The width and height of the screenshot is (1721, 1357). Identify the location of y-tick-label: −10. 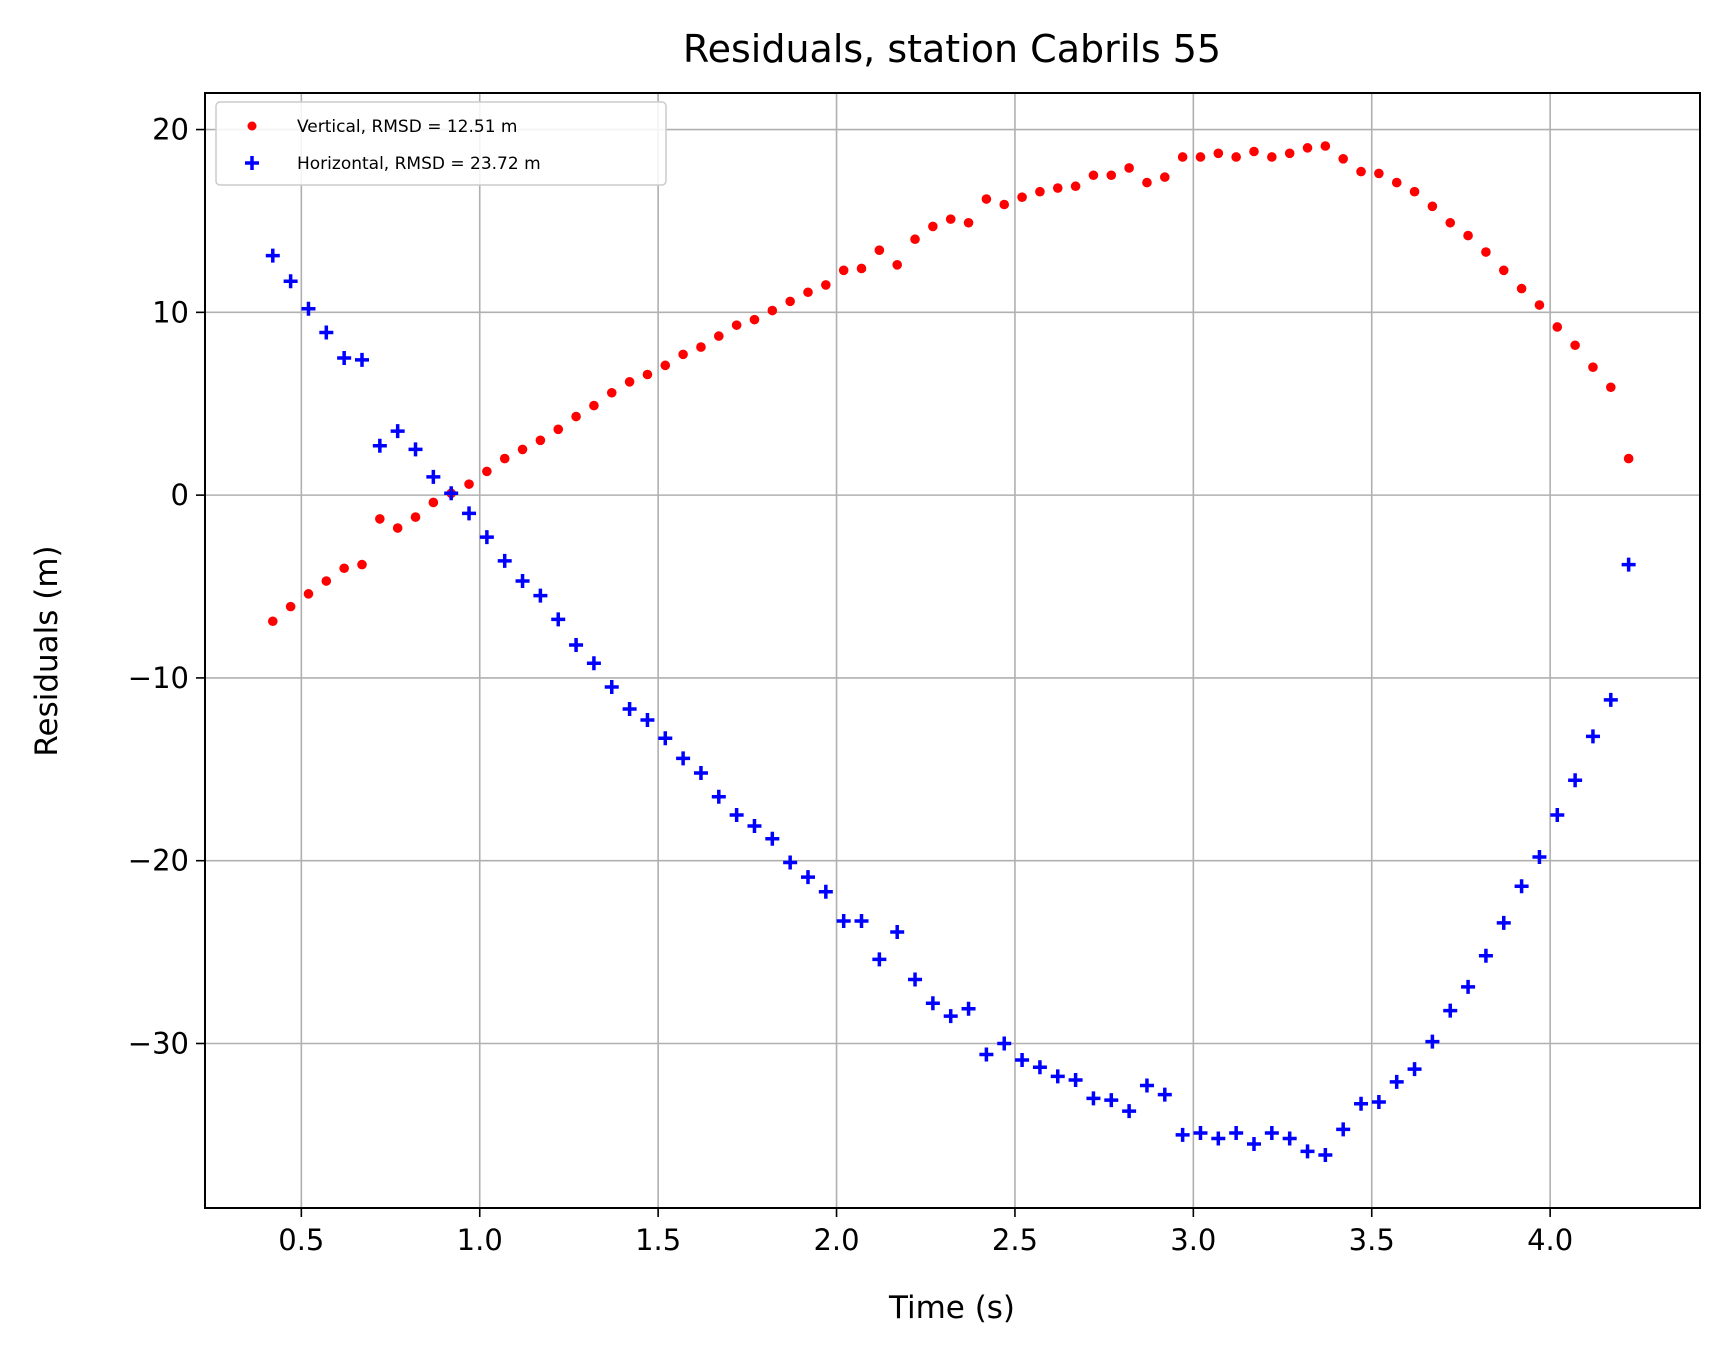
(158, 678).